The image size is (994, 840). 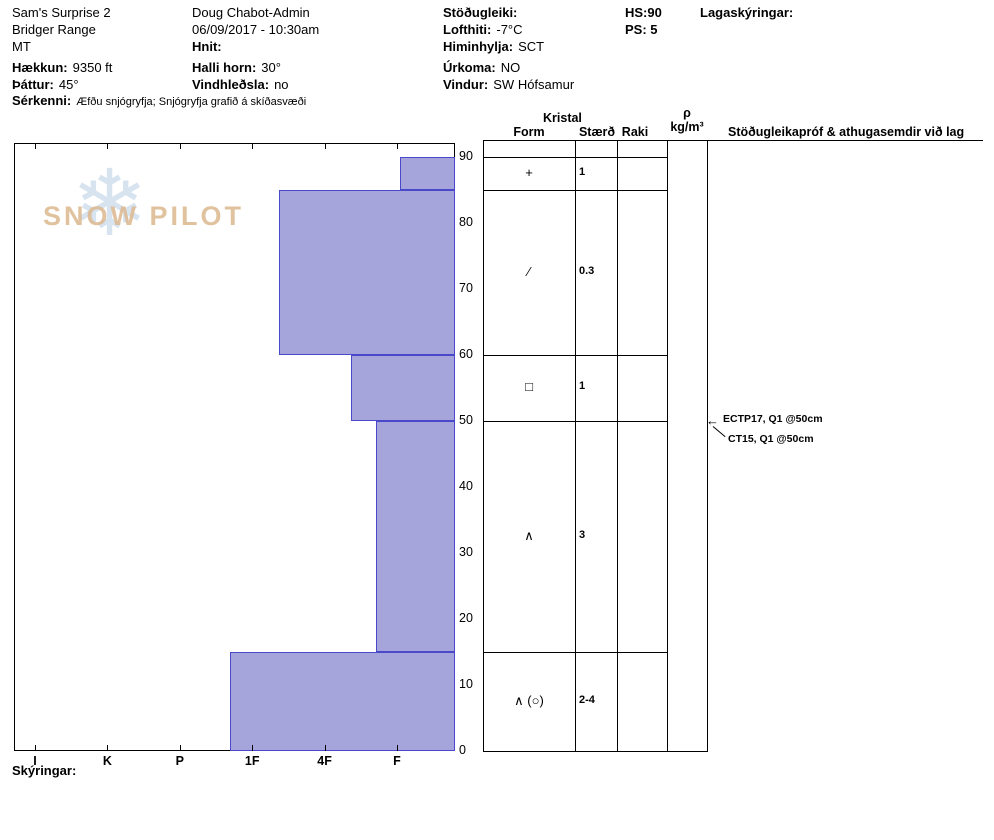 What do you see at coordinates (469, 67) in the screenshot?
I see `precip-label: Úrkoma:` at bounding box center [469, 67].